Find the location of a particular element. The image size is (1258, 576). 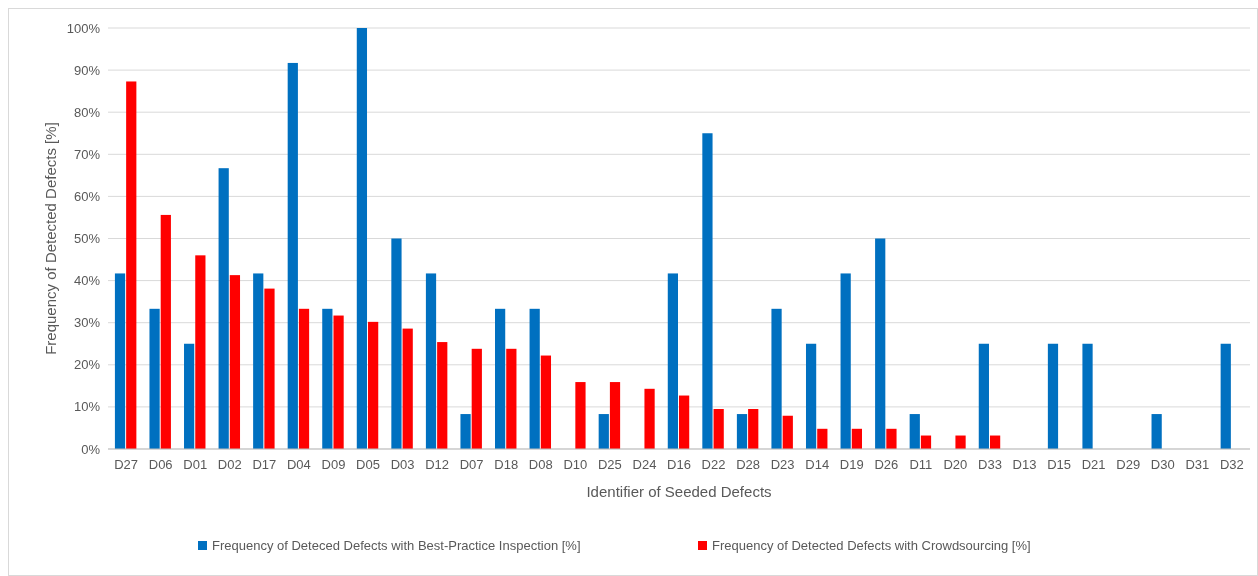

x-tick-label: D23 is located at coordinates (782, 464).